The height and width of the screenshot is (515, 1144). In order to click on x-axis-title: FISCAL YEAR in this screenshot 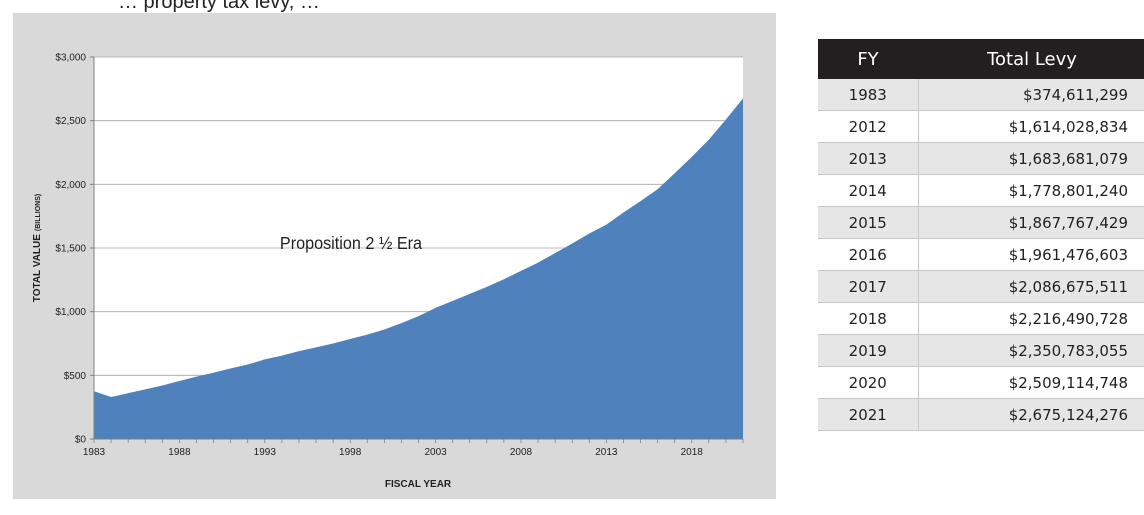, I will do `click(418, 484)`.